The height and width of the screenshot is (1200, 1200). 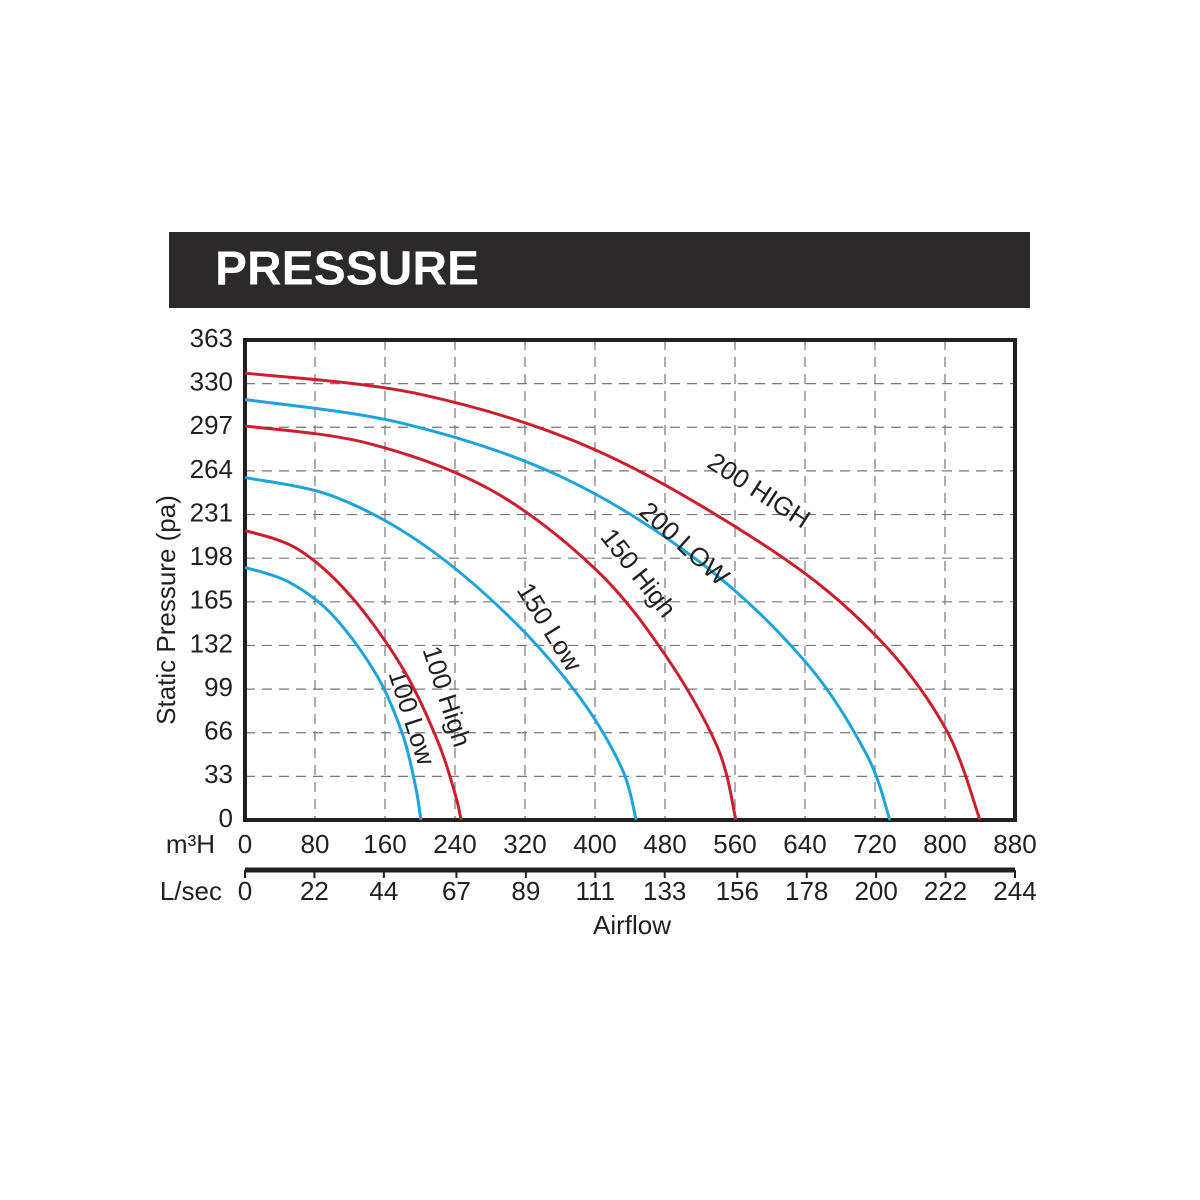 I want to click on x2-tick-label: 111, so click(x=596, y=891).